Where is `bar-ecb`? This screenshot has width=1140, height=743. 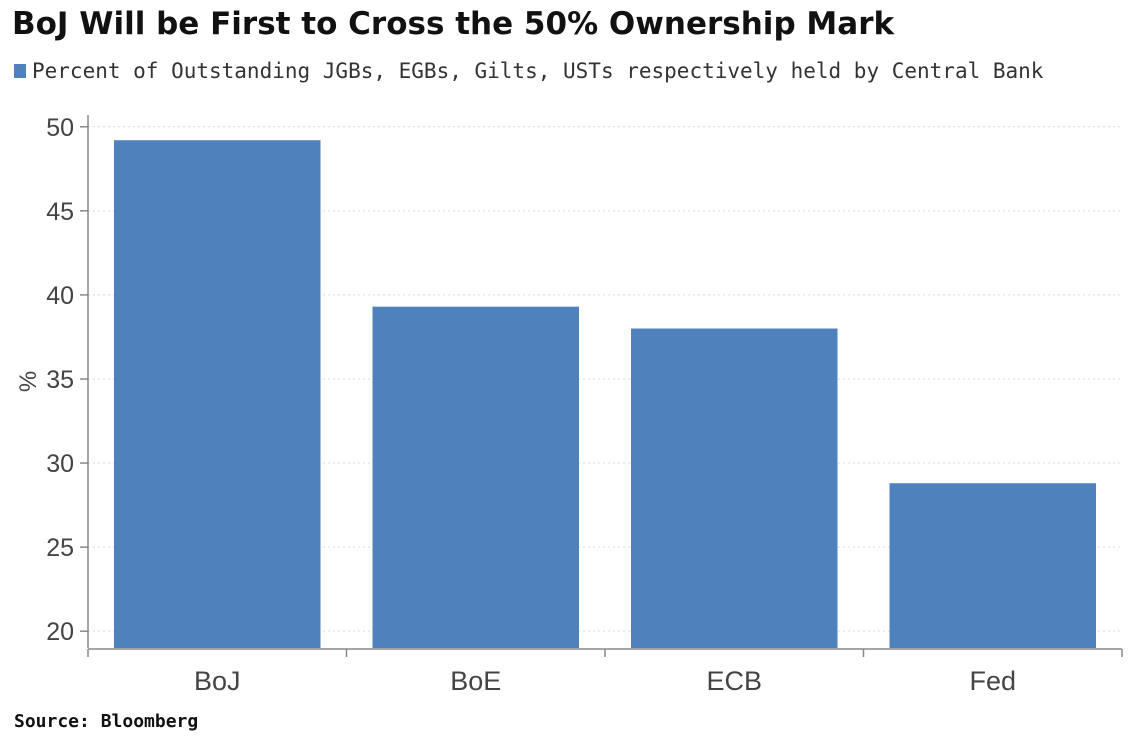
bar-ecb is located at coordinates (734, 488).